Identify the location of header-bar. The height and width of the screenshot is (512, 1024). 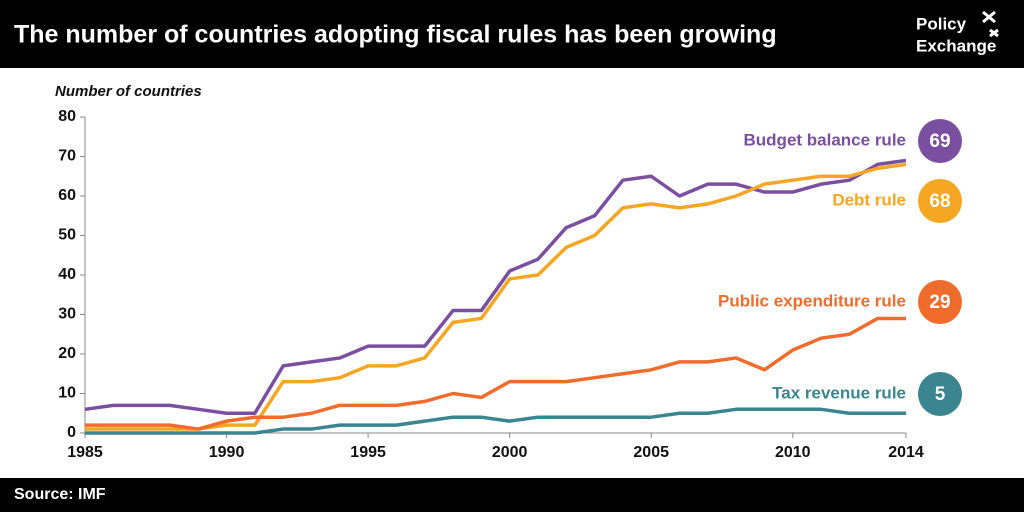
(512, 34).